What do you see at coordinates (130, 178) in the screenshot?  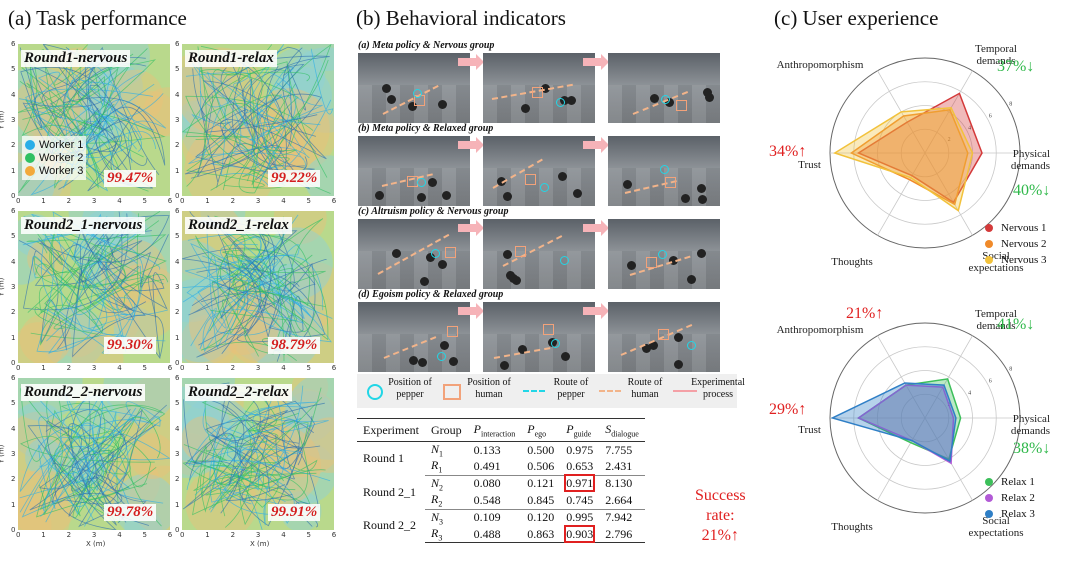 I see `coverage-rate: 99.47%` at bounding box center [130, 178].